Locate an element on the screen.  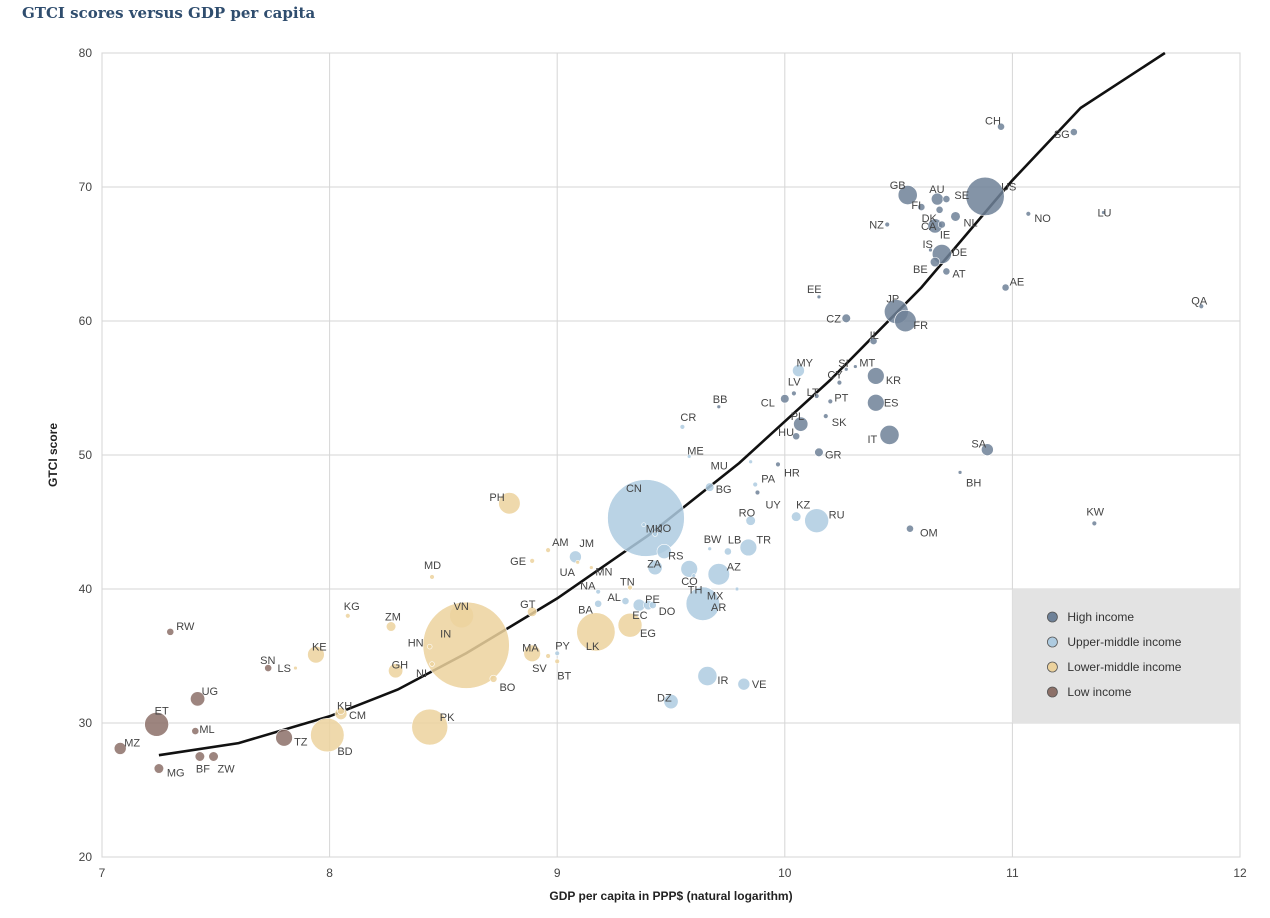
data-point-cl is located at coordinates (785, 399).